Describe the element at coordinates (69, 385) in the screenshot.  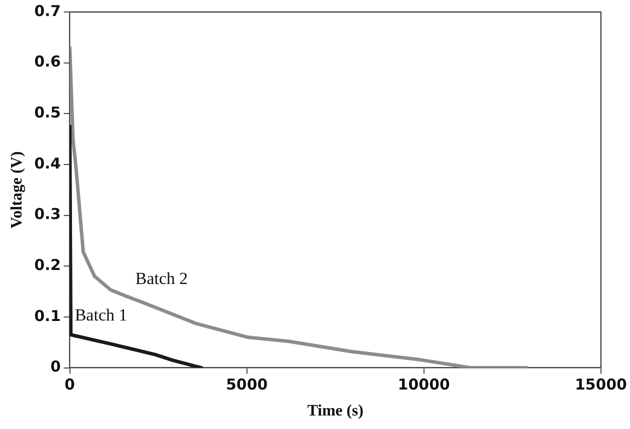
I see `x-tick-label: 0` at that location.